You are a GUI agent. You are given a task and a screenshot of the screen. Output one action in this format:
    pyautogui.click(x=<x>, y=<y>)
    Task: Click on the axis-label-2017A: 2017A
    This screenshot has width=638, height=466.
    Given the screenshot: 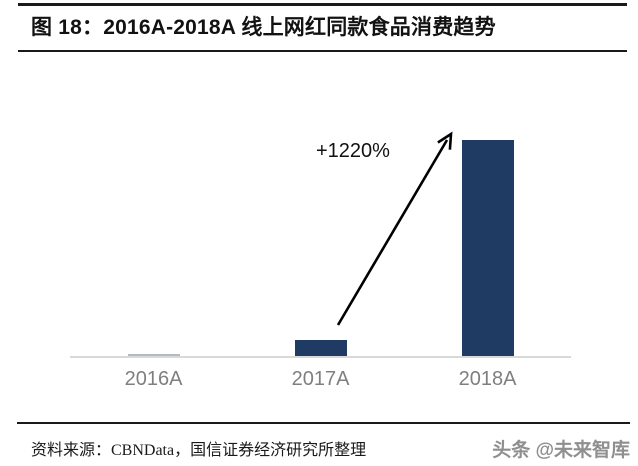 What is the action you would take?
    pyautogui.click(x=320, y=379)
    